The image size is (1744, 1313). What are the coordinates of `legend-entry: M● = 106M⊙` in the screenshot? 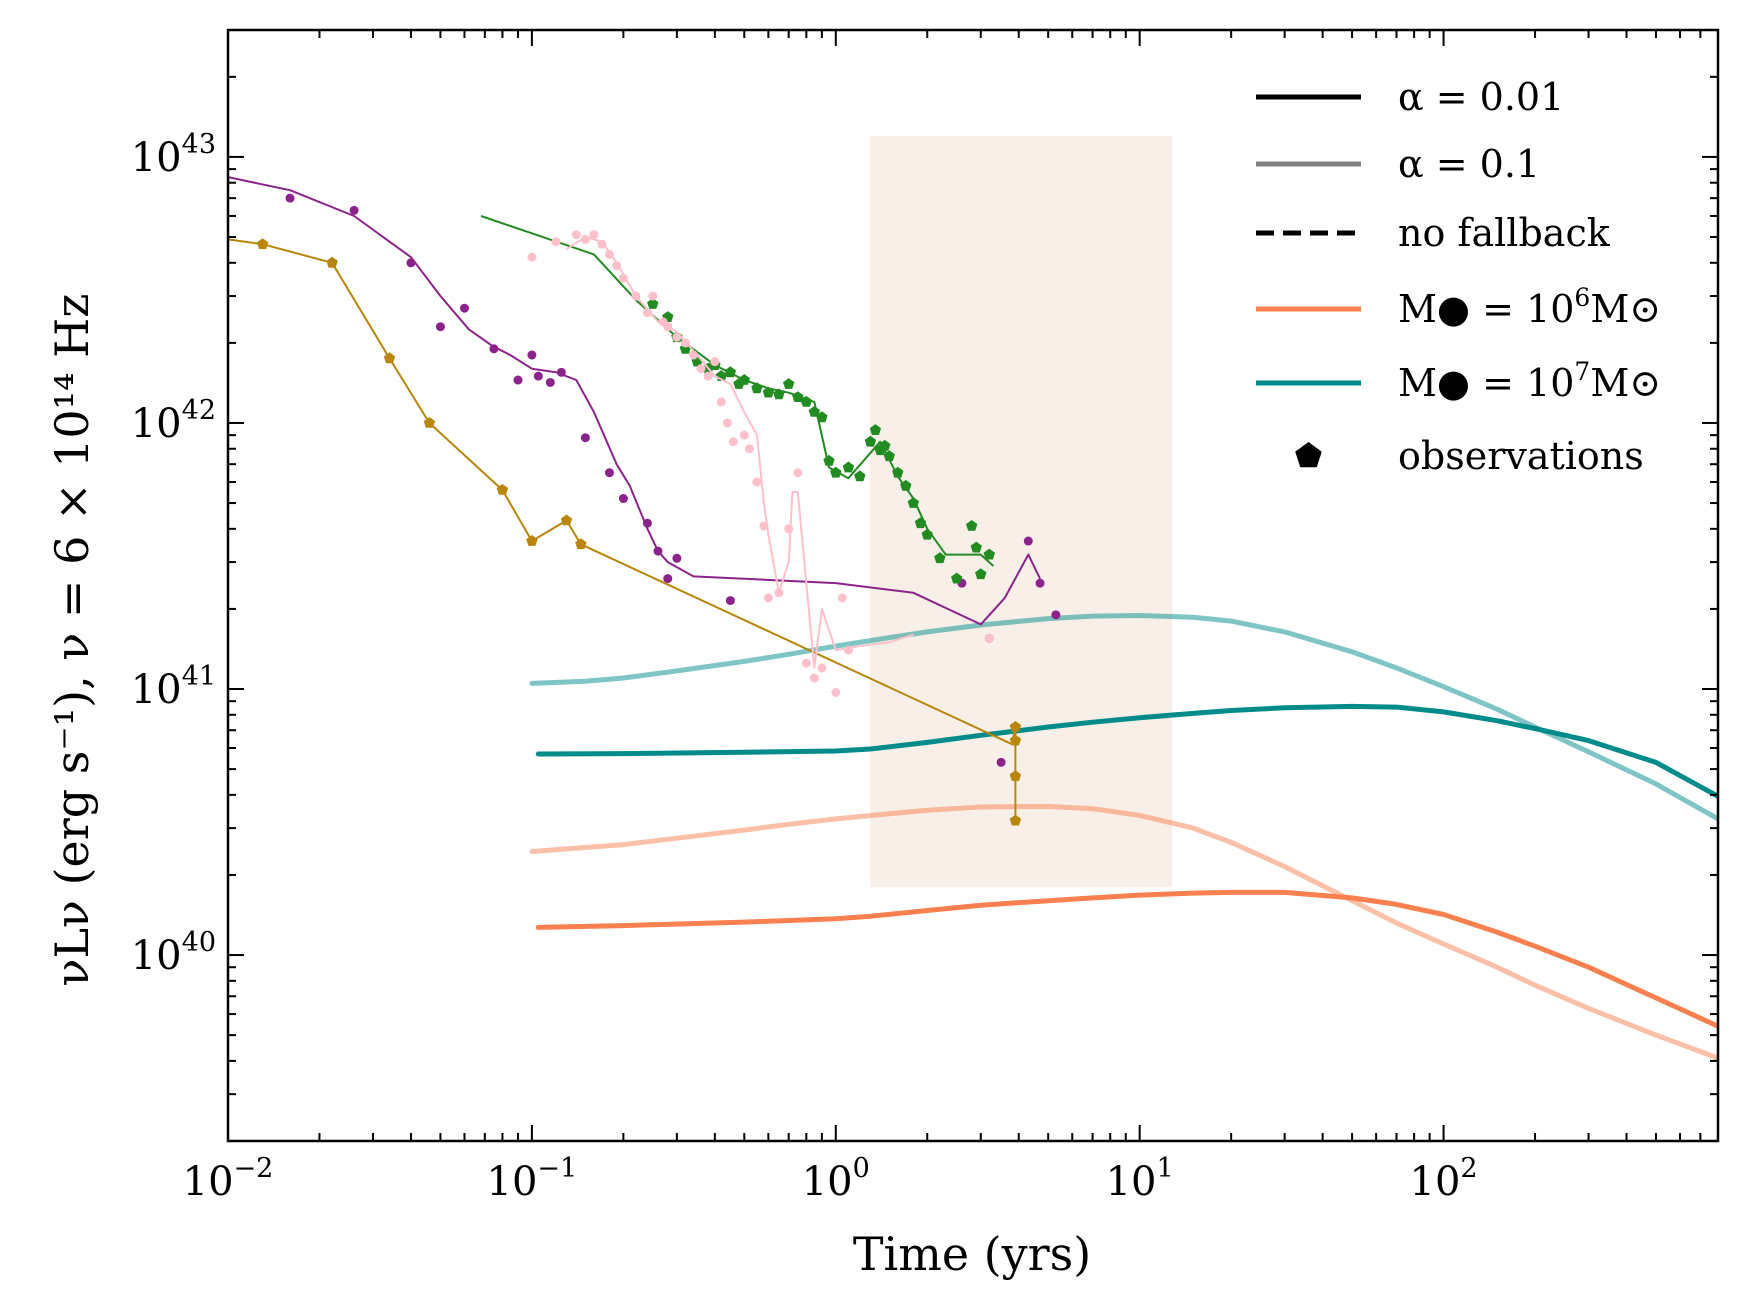 It's located at (1458, 307).